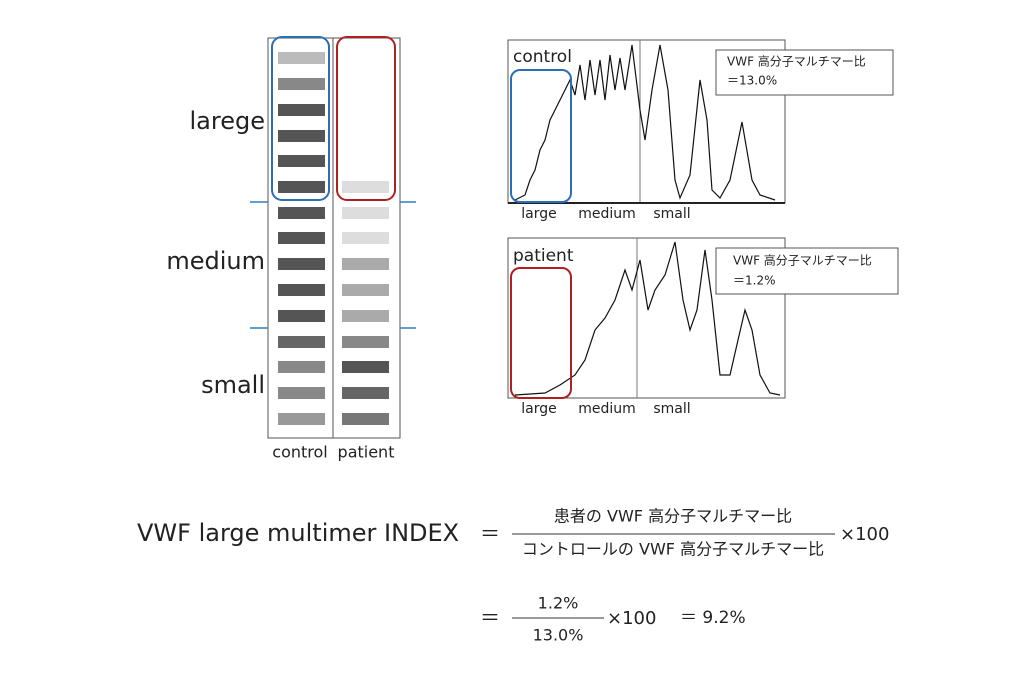 The width and height of the screenshot is (1024, 682). I want to click on formula-name: VWF large multimer INDEX, so click(298, 533).